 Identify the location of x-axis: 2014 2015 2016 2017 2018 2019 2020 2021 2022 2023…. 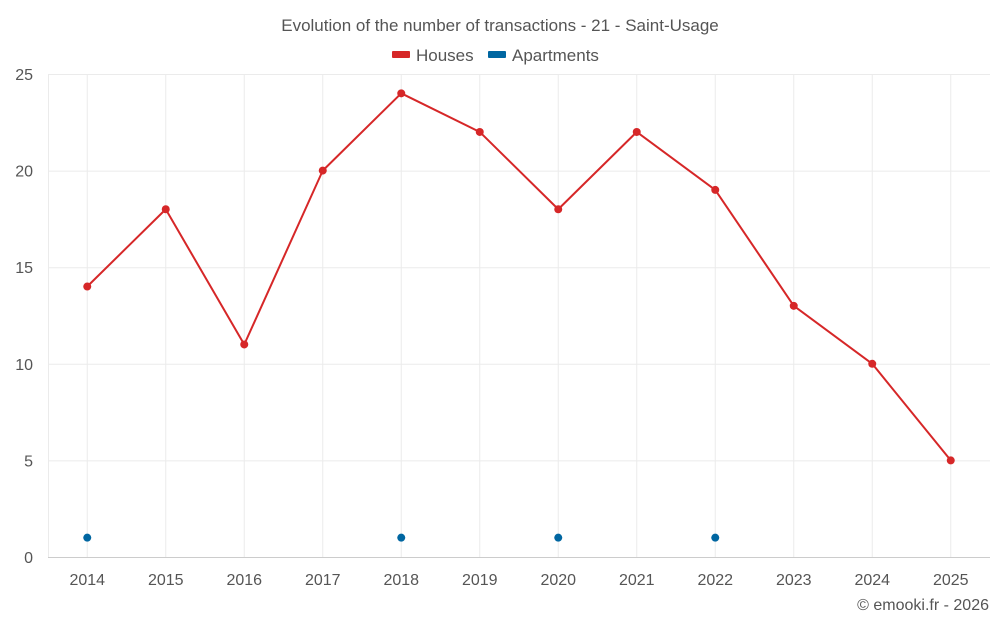
(518, 580).